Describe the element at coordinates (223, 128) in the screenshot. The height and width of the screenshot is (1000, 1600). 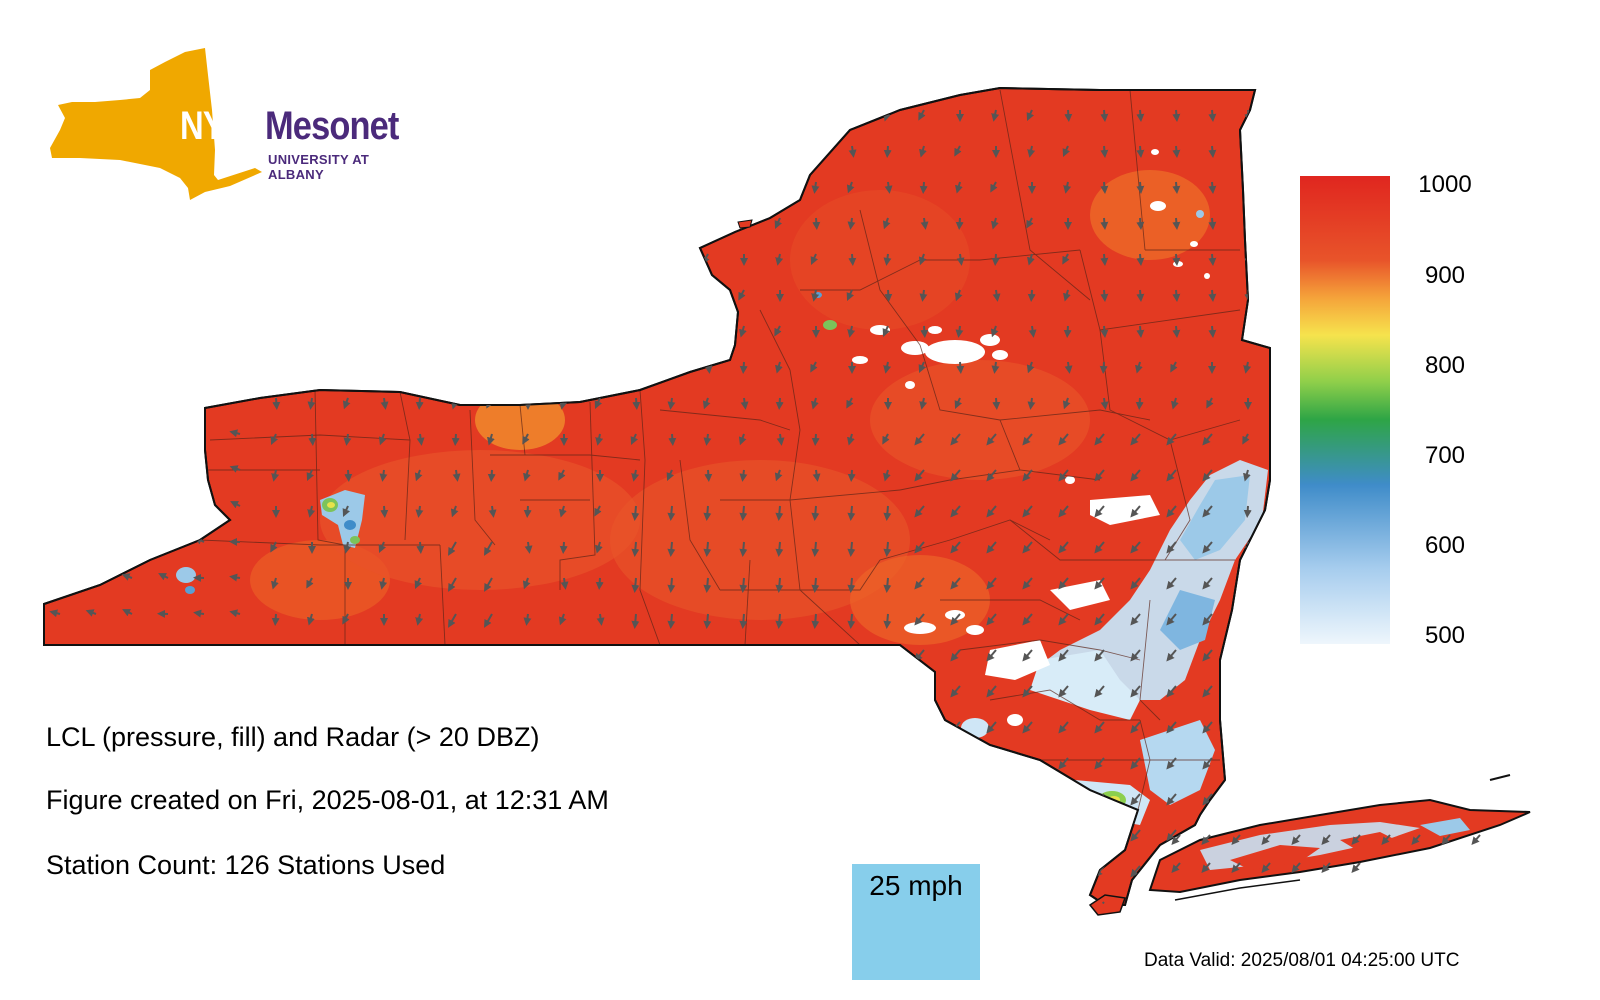
I see `nys-mesonet-logo: NYS Mesonet UNIVERSITY AT ALBANY` at that location.